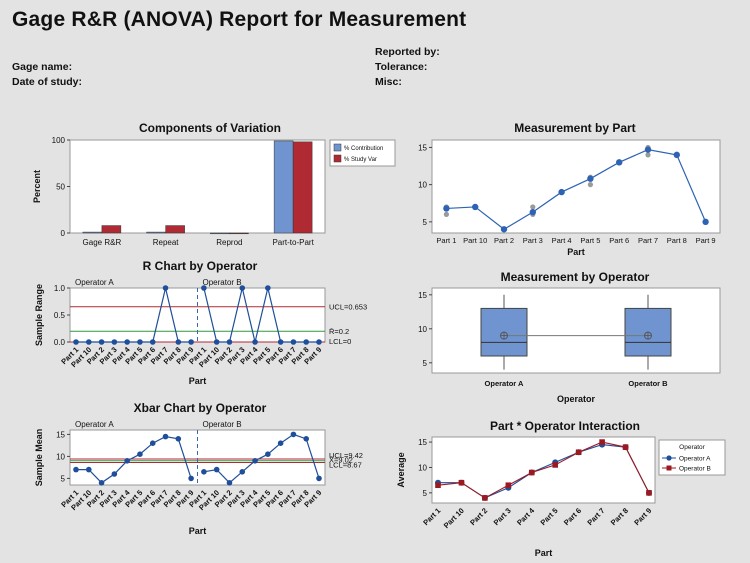 Image resolution: width=750 pixels, height=563 pixels. I want to click on interaction-legend-label: Operator A, so click(695, 459).